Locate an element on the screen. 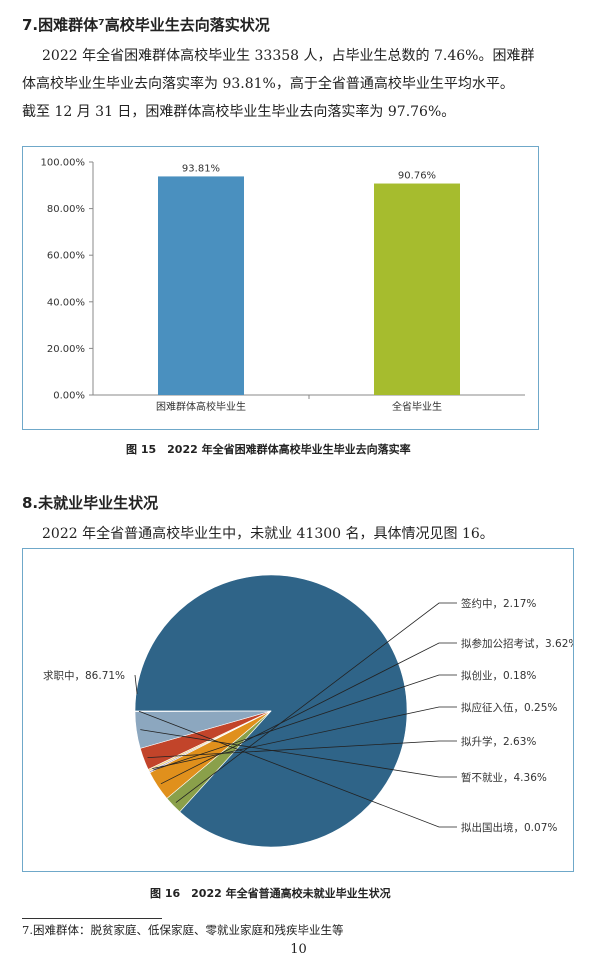 The width and height of the screenshot is (597, 961). pie-label-3: 拟参加公招考试，3.62% is located at coordinates (517, 643).